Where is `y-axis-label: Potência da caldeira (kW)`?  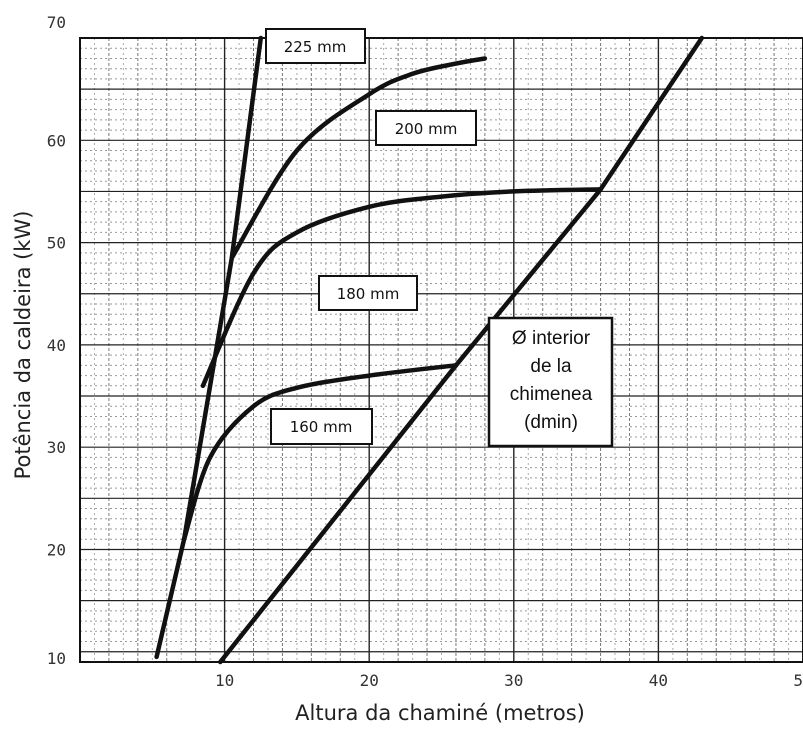 y-axis-label: Potência da caldeira (kW) is located at coordinates (23, 345).